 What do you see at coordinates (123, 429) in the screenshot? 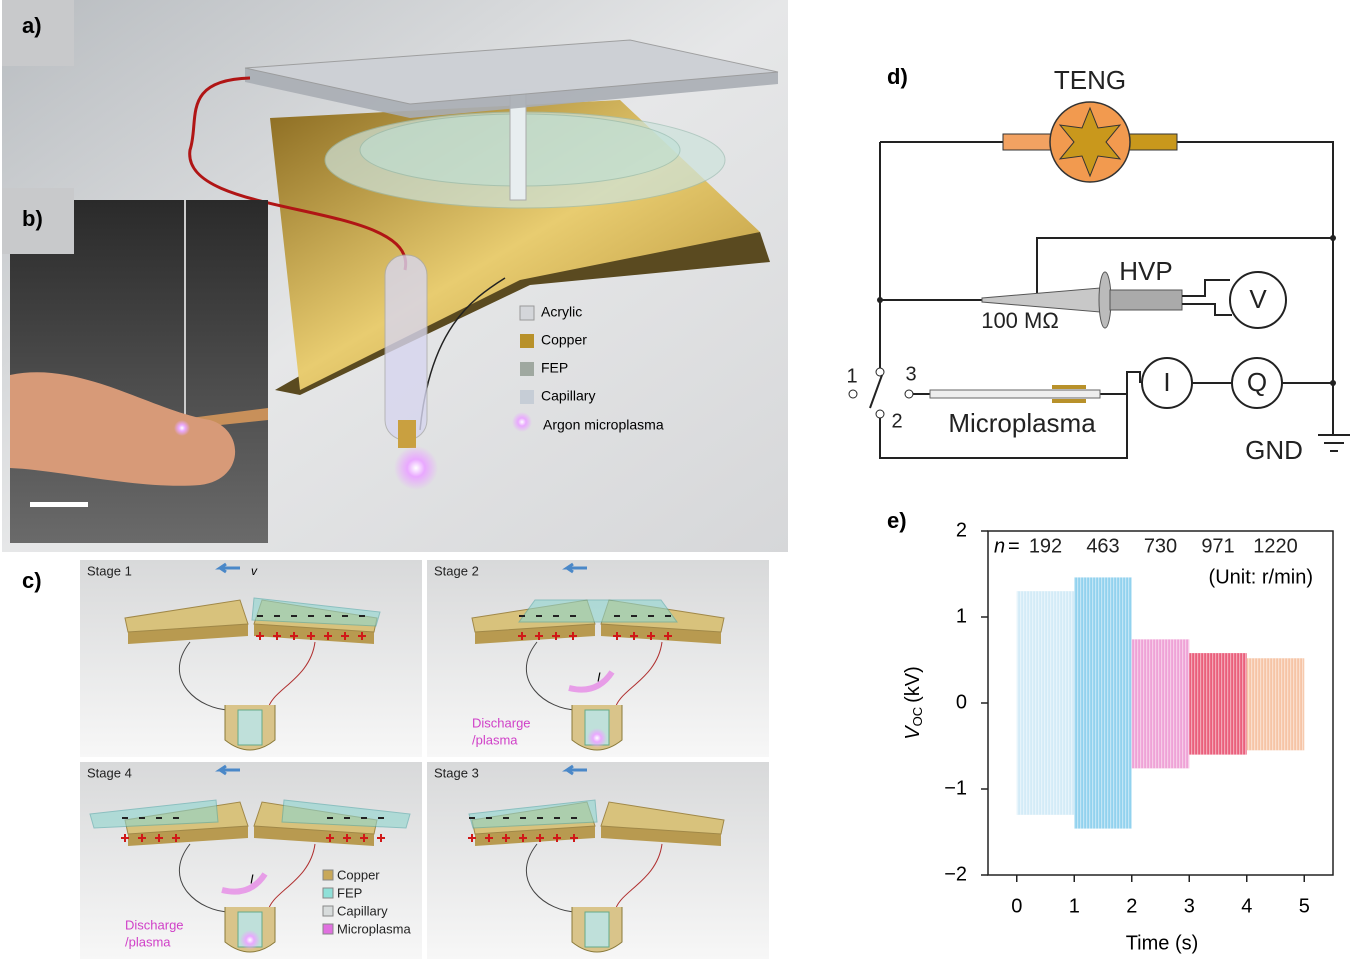
I see `finger` at bounding box center [123, 429].